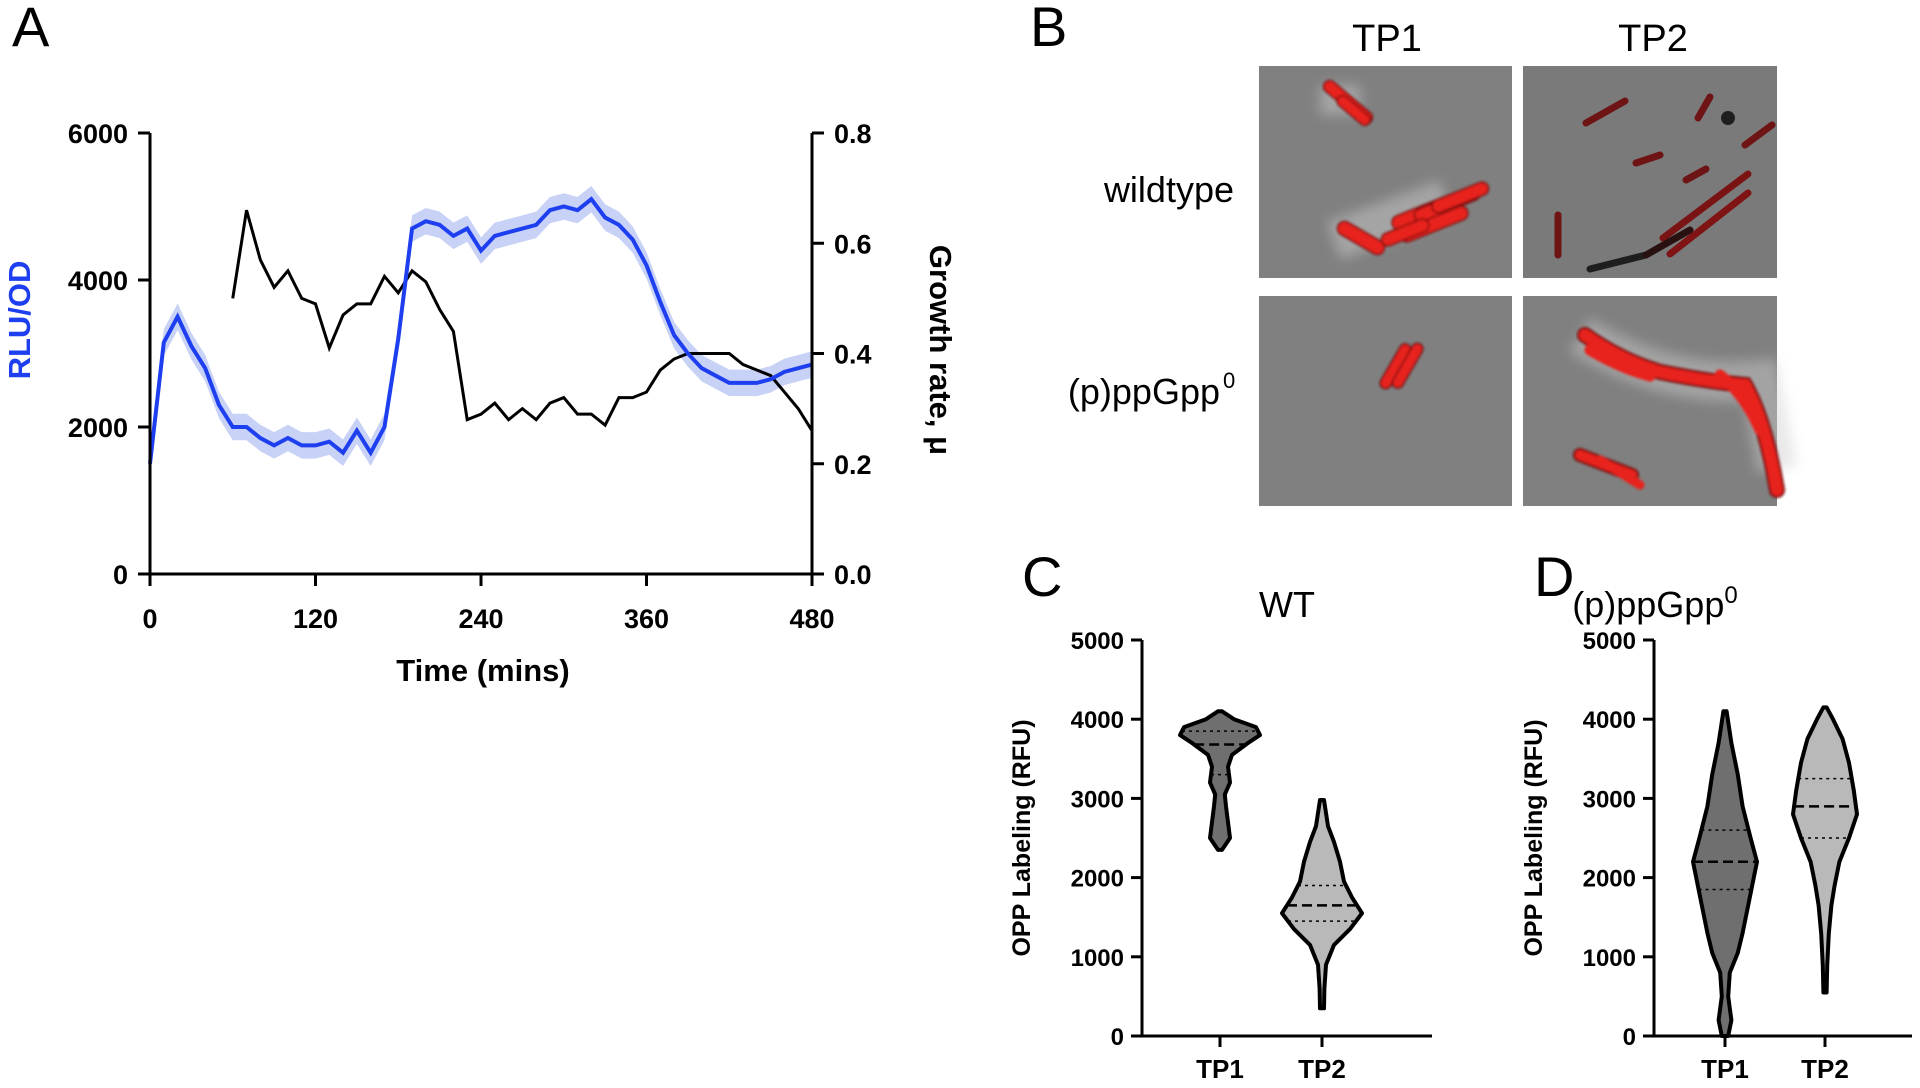  What do you see at coordinates (1825, 850) in the screenshot?
I see `violin-tp2` at bounding box center [1825, 850].